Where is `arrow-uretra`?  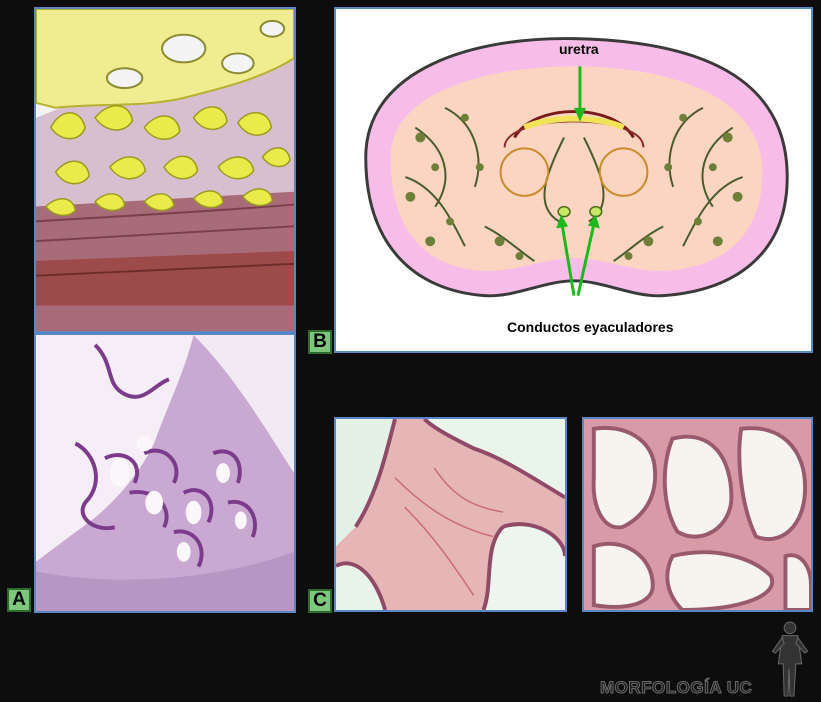
arrow-uretra is located at coordinates (579, 94).